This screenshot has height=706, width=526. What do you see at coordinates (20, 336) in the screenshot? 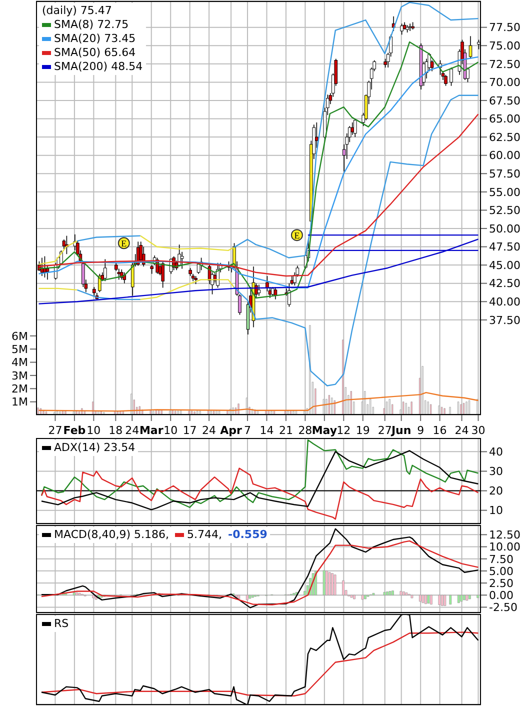
I see `y2-tick-label: 6M` at bounding box center [20, 336].